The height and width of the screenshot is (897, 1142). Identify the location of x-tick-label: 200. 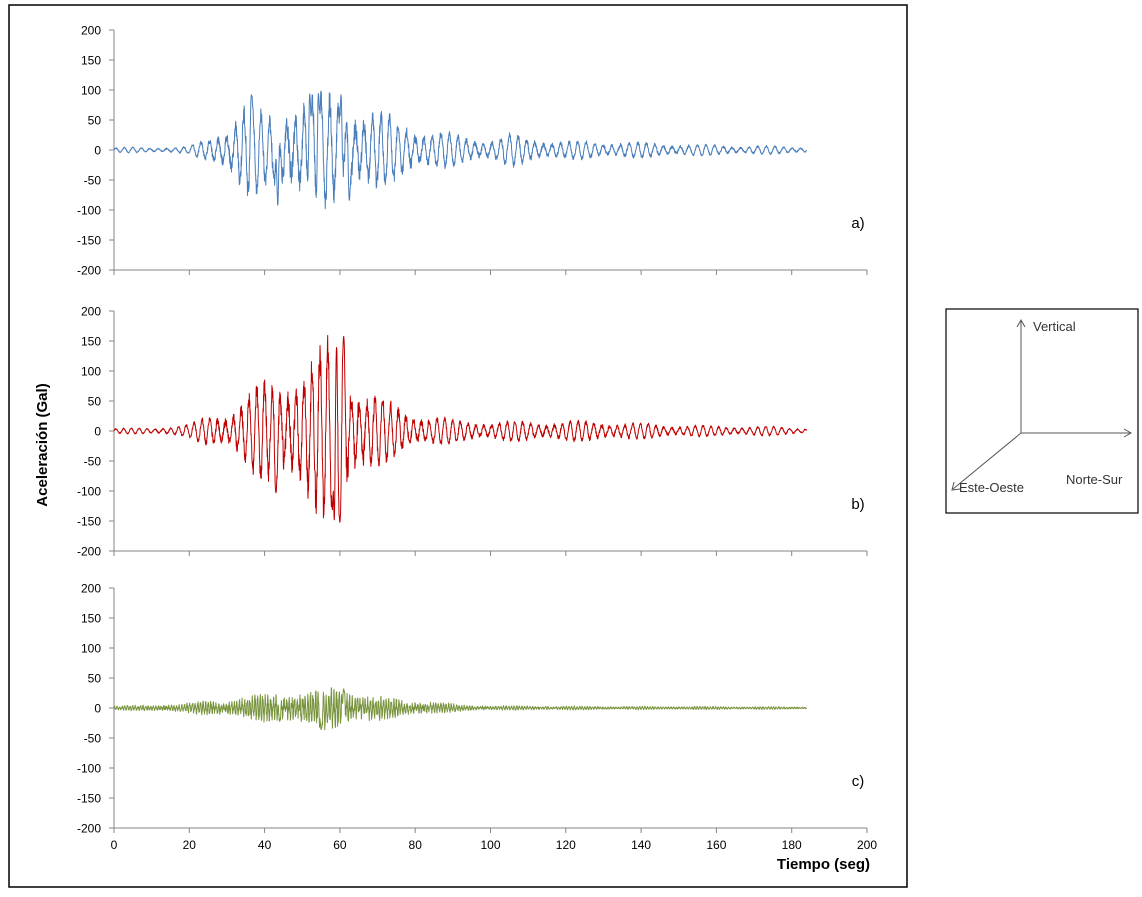
(867, 845).